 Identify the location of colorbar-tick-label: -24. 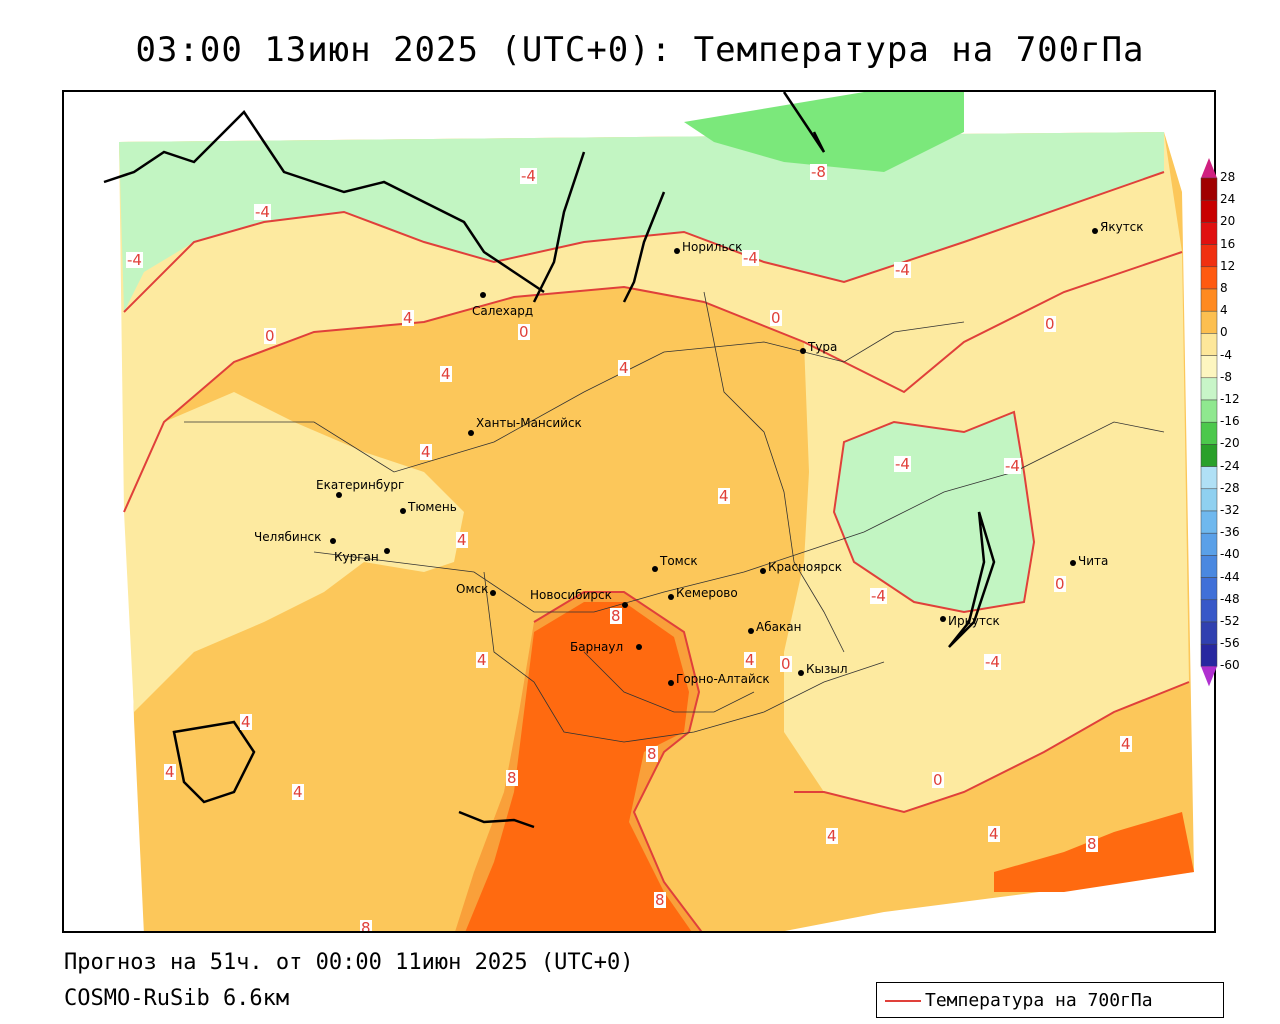
(1230, 465).